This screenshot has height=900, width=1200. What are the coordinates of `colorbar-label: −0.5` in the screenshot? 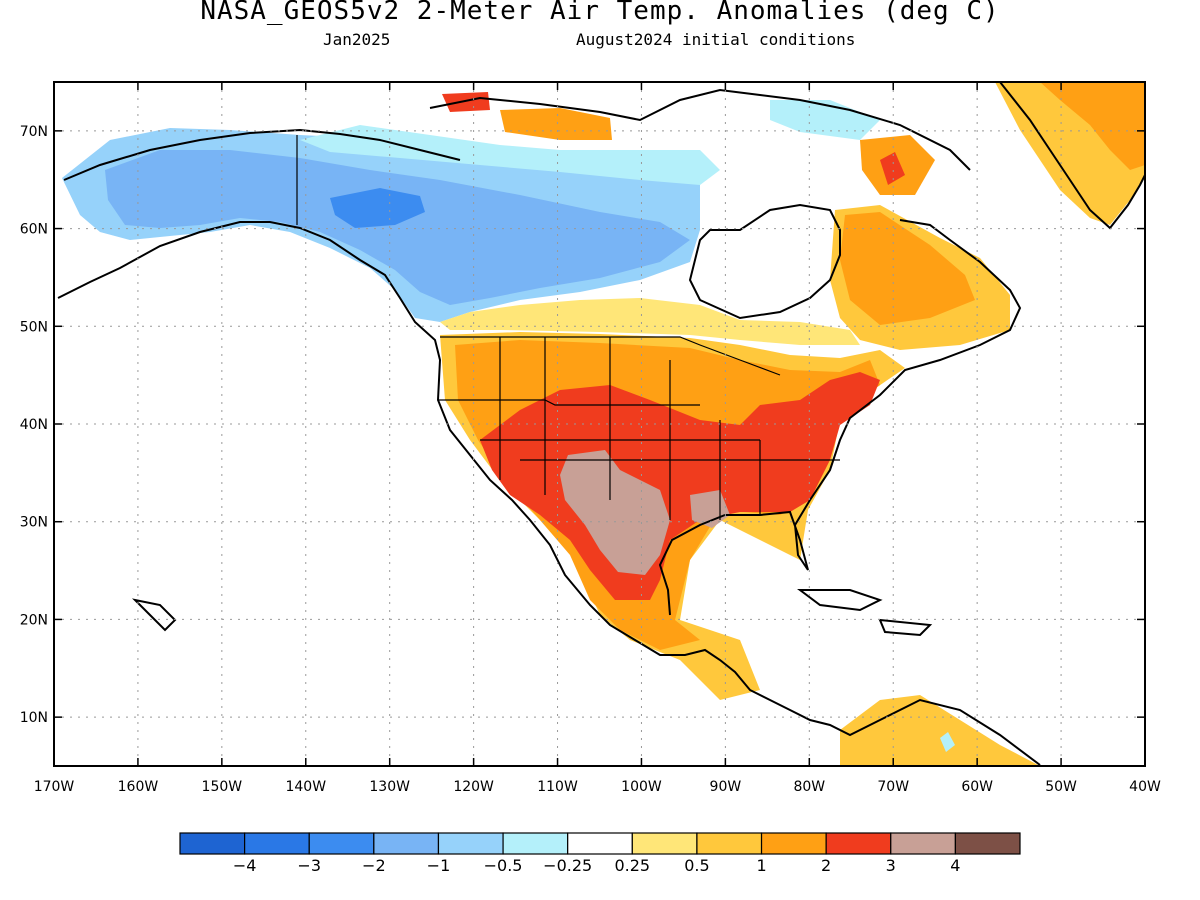 It's located at (503, 865).